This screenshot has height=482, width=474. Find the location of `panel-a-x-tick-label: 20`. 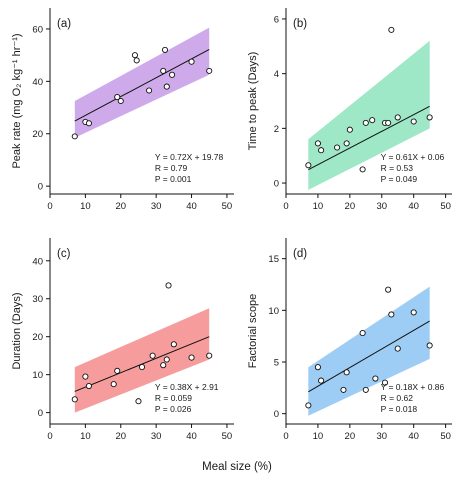

panel-a-x-tick-label: 20 is located at coordinates (120, 206).